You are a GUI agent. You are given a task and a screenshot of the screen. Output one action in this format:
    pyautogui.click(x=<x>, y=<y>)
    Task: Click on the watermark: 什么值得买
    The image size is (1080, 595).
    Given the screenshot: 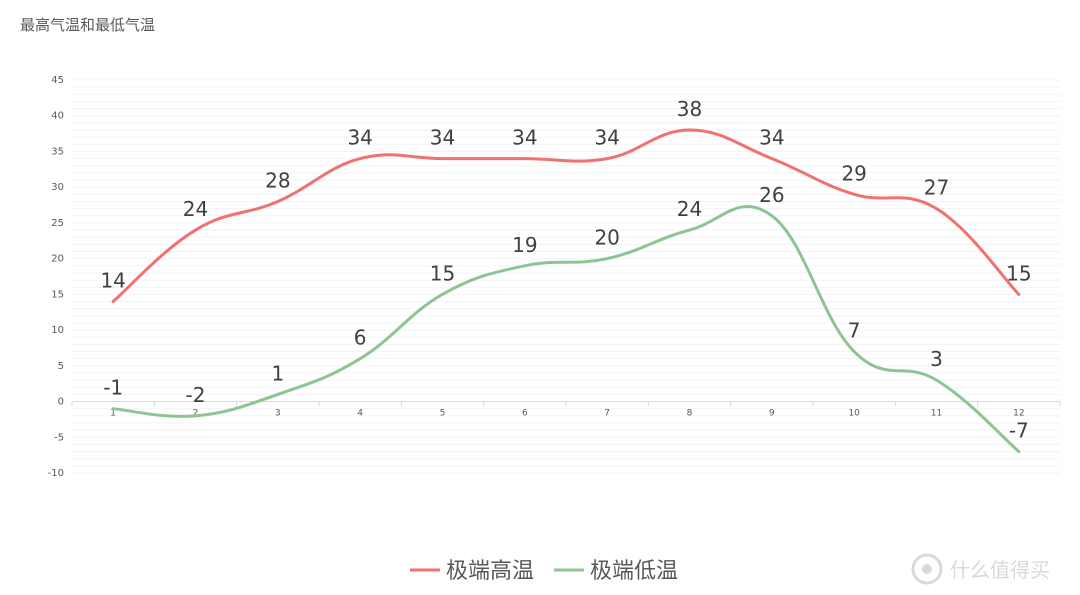 What is the action you would take?
    pyautogui.click(x=980, y=569)
    